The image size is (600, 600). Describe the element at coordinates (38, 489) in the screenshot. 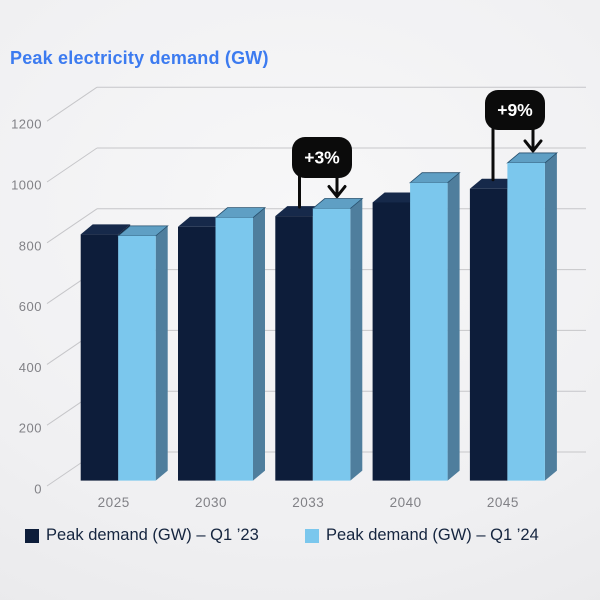

I see `y-axis-tick-label: 0` at that location.